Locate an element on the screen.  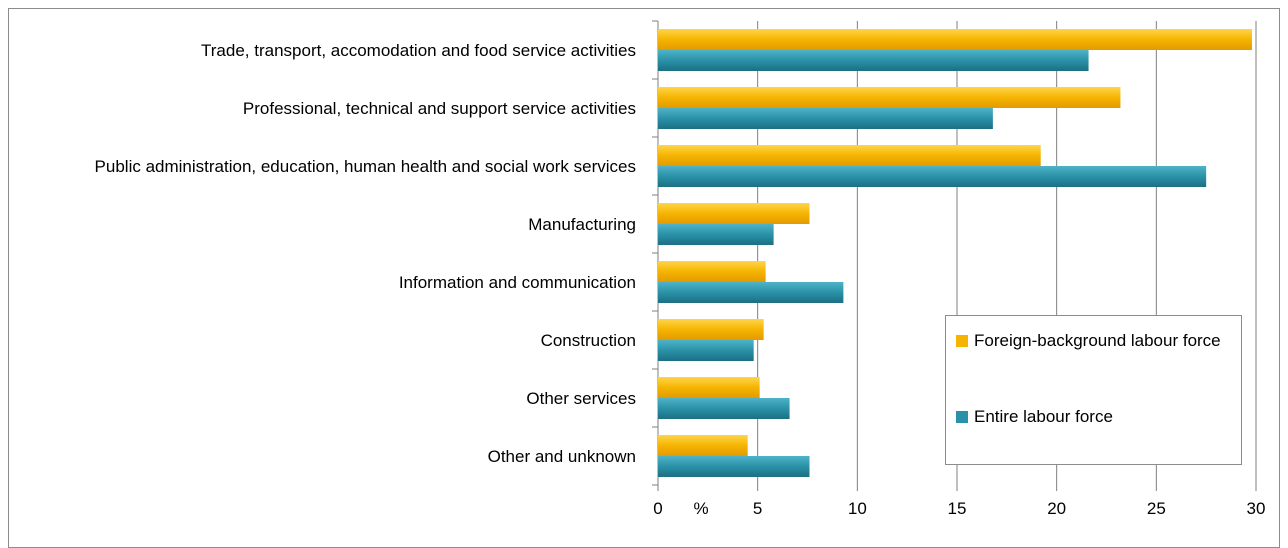
category-label-line: Other services is located at coordinates (581, 398).